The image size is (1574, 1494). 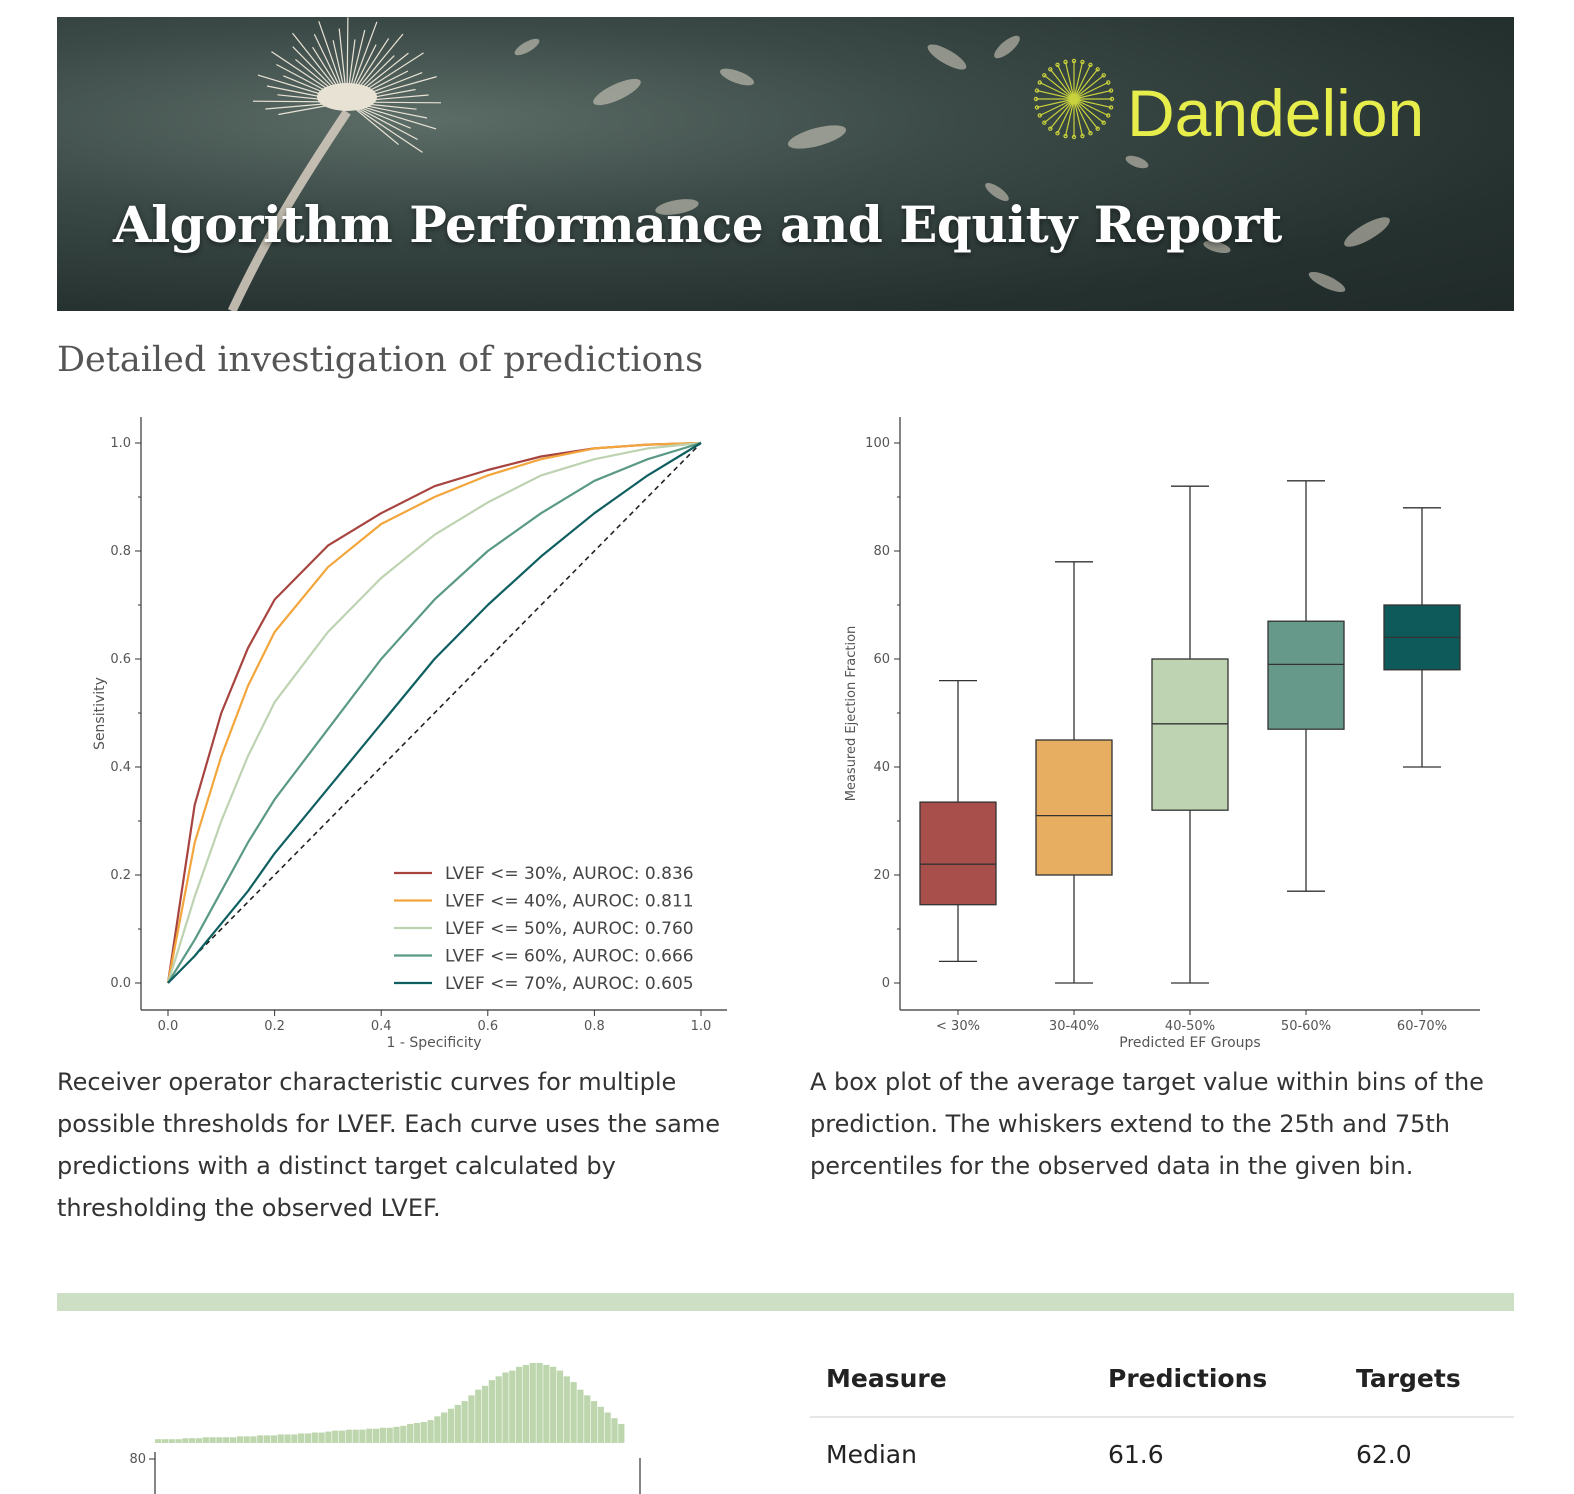 What do you see at coordinates (120, 875) in the screenshot?
I see `y-tick-label: 0.2` at bounding box center [120, 875].